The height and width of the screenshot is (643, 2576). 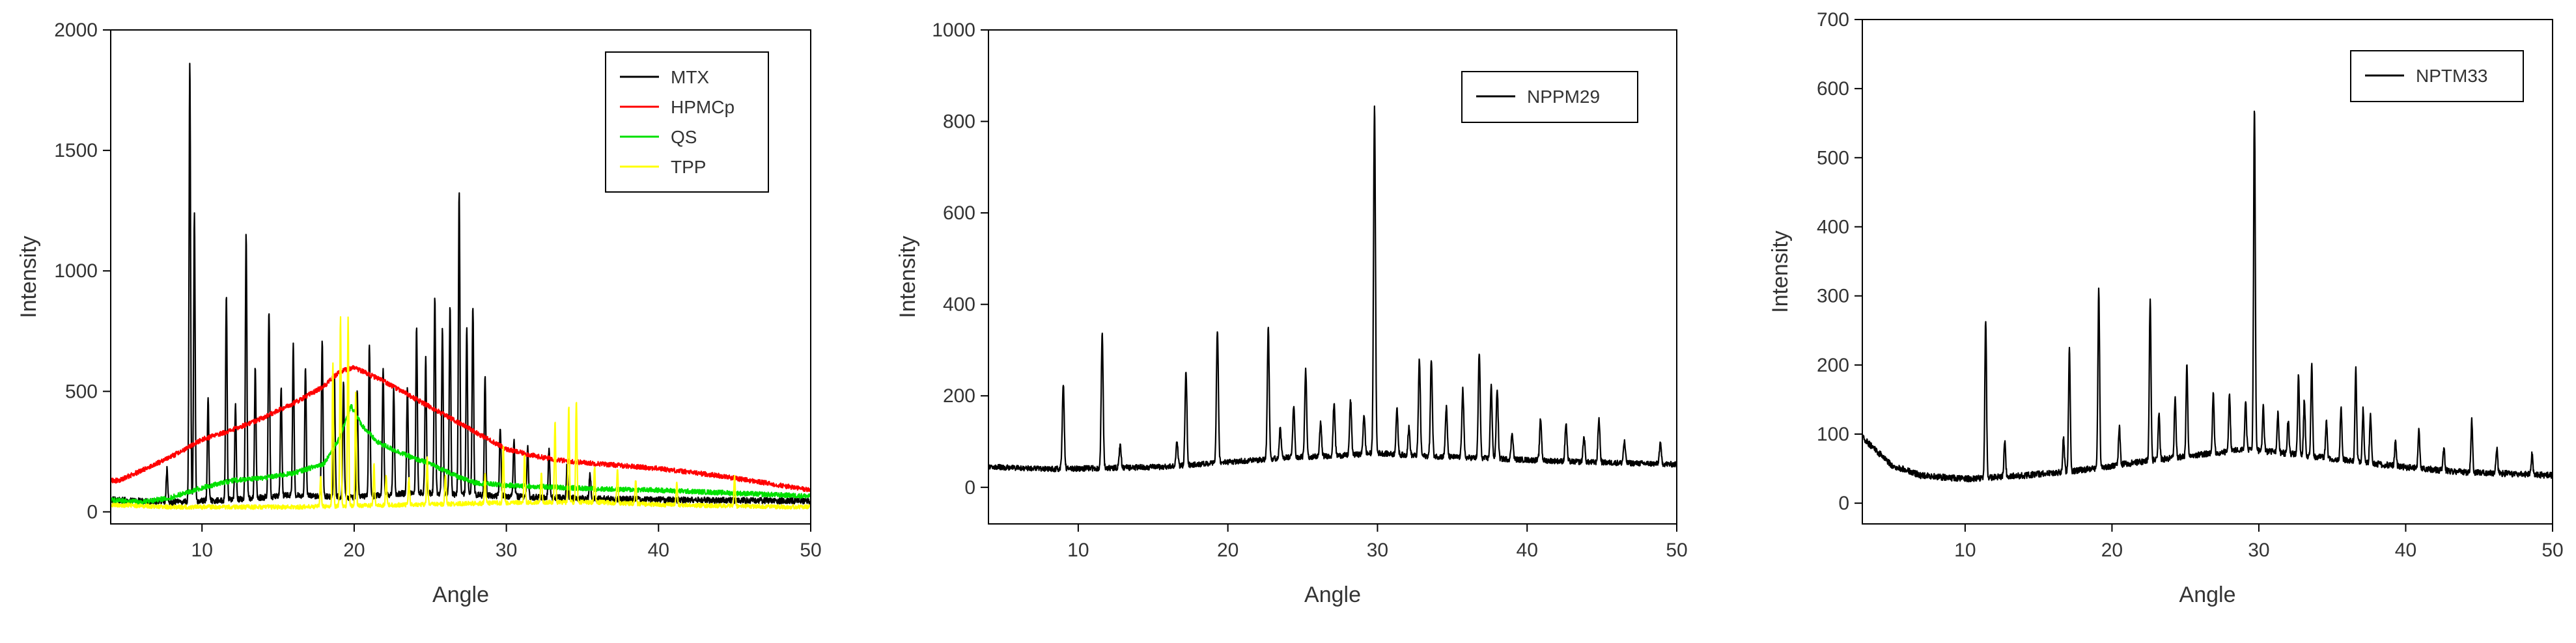 I want to click on series-line-hpmcp, so click(x=461, y=428).